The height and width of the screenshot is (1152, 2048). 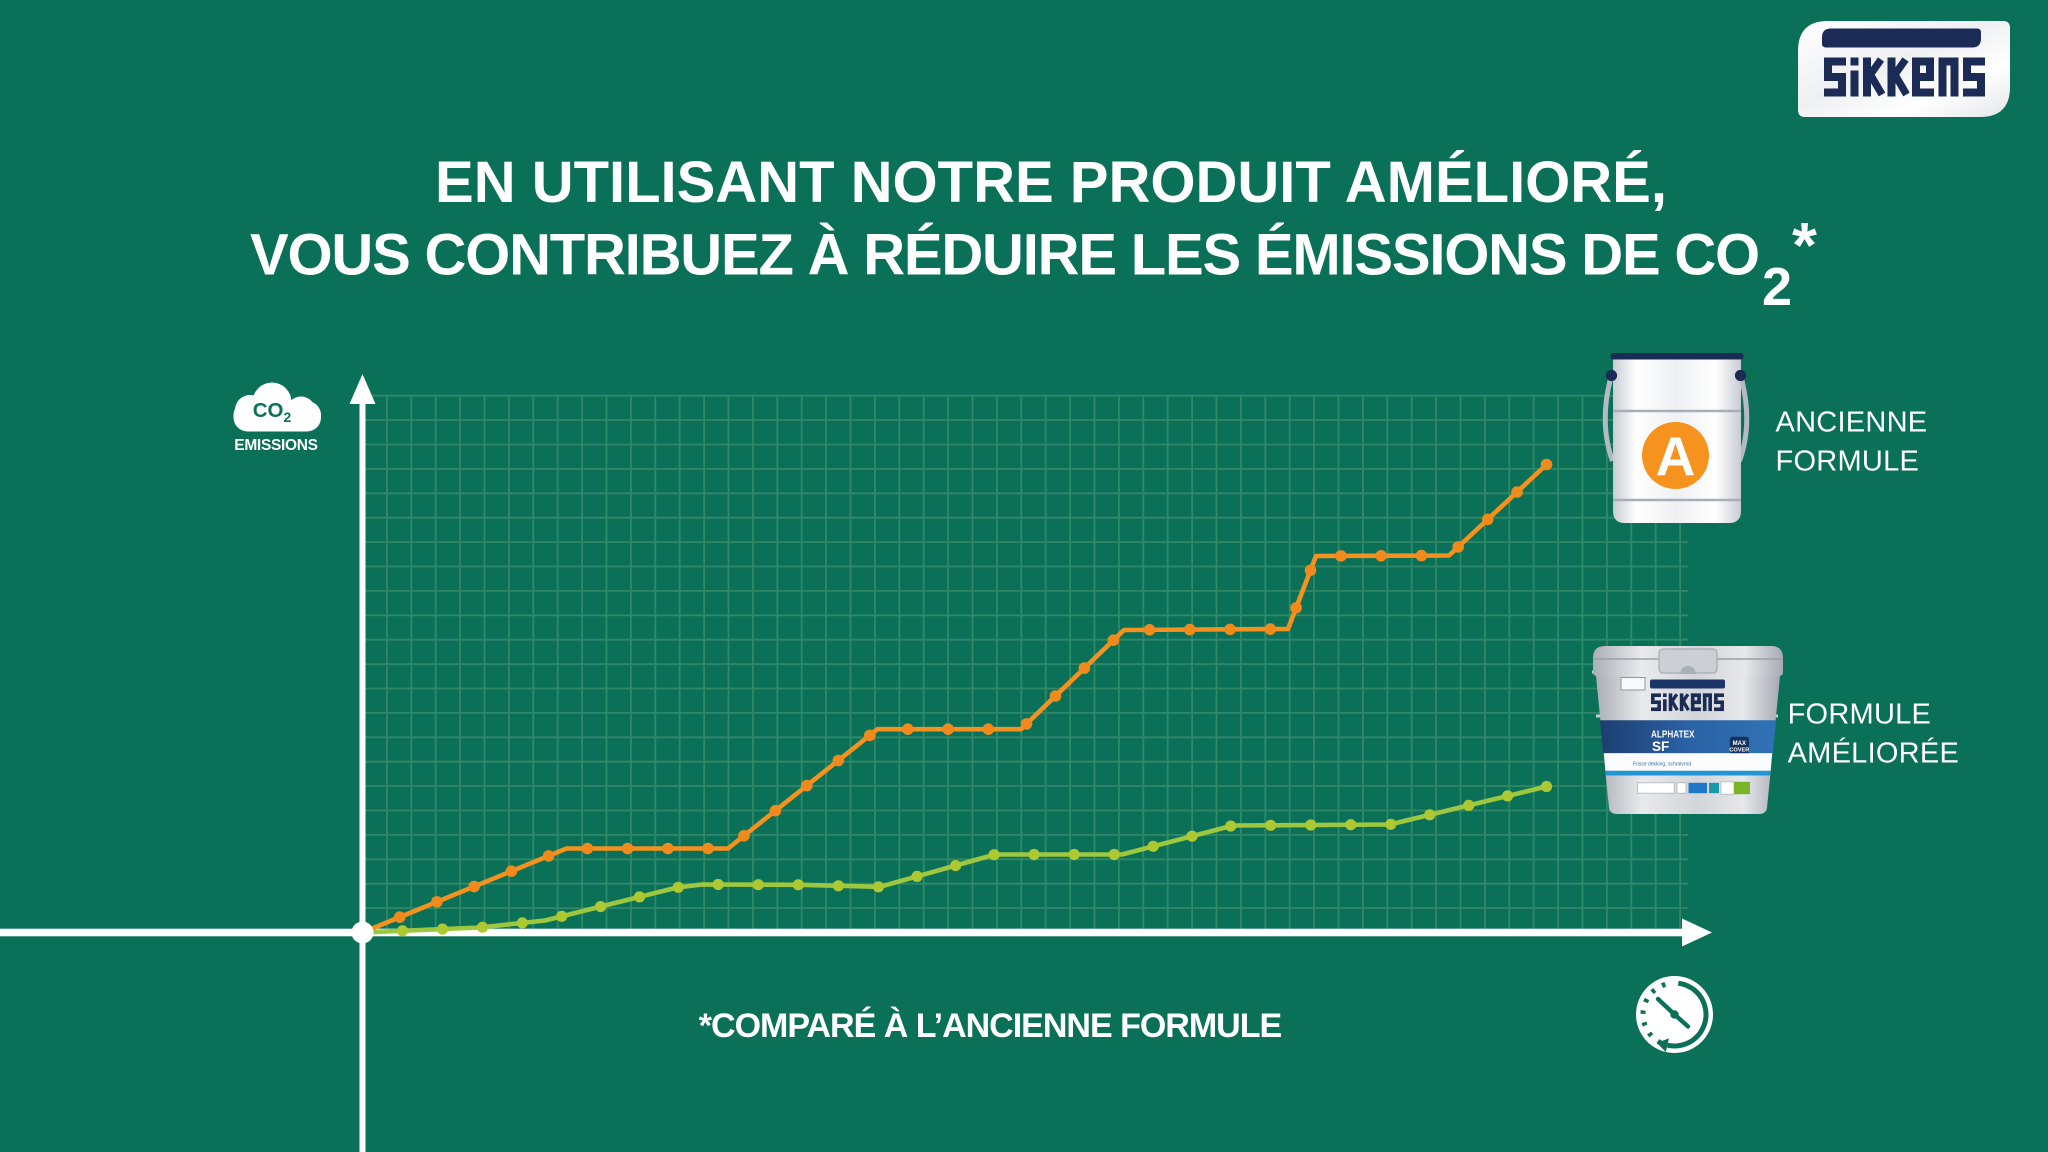 What do you see at coordinates (1777, 287) in the screenshot?
I see `svg-text: 2` at bounding box center [1777, 287].